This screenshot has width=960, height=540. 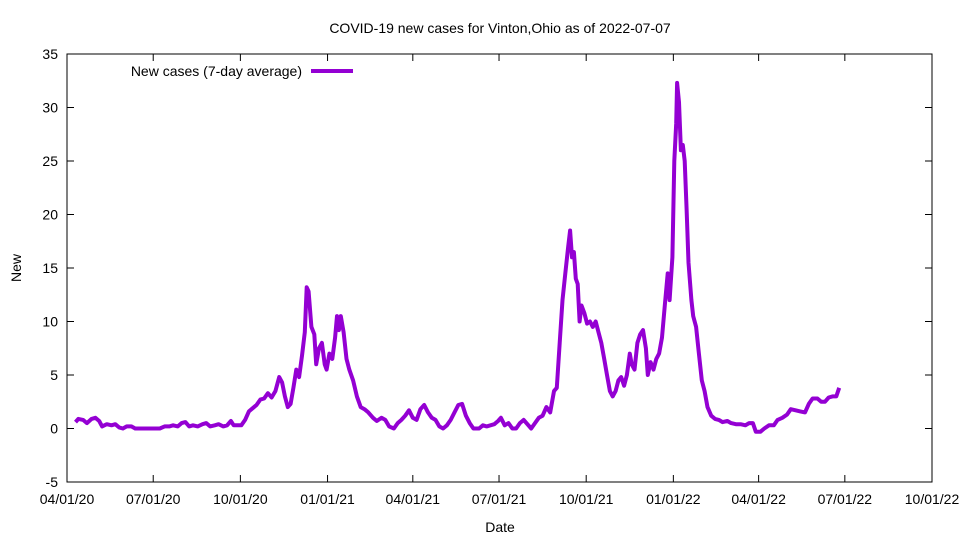 I want to click on y-tick-label: 25, so click(x=50, y=161).